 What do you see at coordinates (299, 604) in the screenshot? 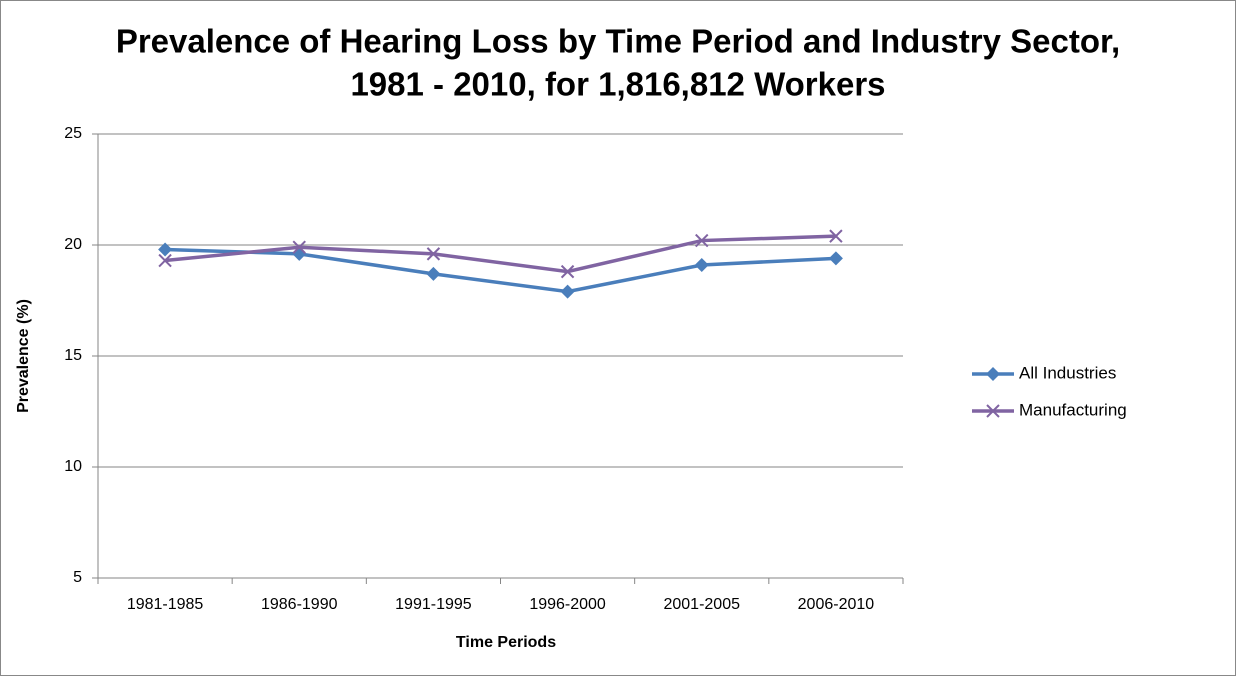
I see `x-tick-label: 1986-1990` at bounding box center [299, 604].